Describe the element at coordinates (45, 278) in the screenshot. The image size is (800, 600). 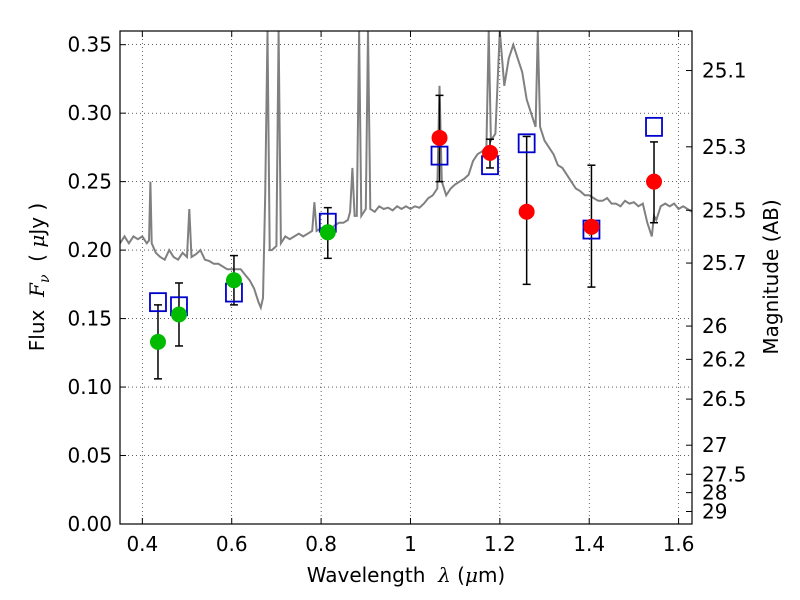
I see `y-axis-label-subscript: ν` at that location.